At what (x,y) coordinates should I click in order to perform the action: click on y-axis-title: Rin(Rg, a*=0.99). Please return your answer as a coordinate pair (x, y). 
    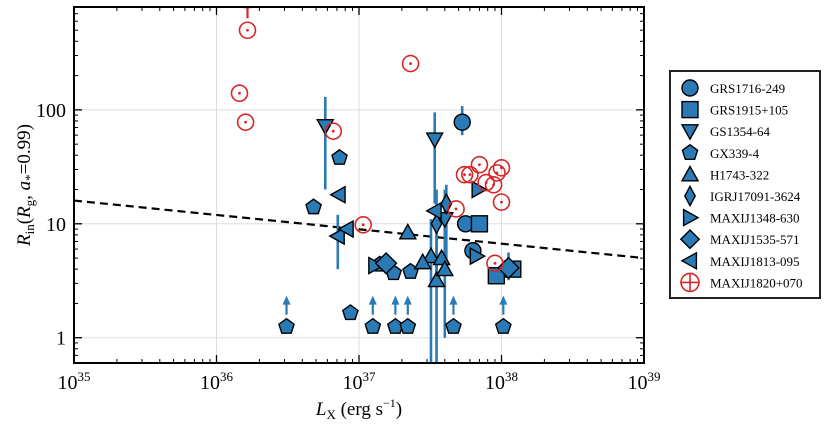
    Looking at the image, I should click on (25, 185).